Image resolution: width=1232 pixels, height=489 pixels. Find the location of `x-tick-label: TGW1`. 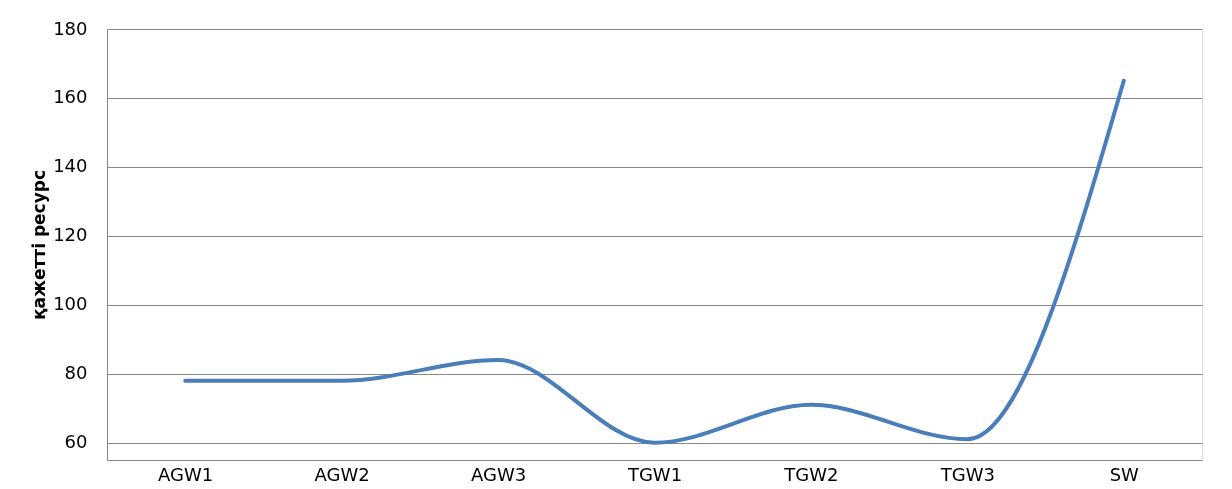

x-tick-label: TGW1 is located at coordinates (654, 474).